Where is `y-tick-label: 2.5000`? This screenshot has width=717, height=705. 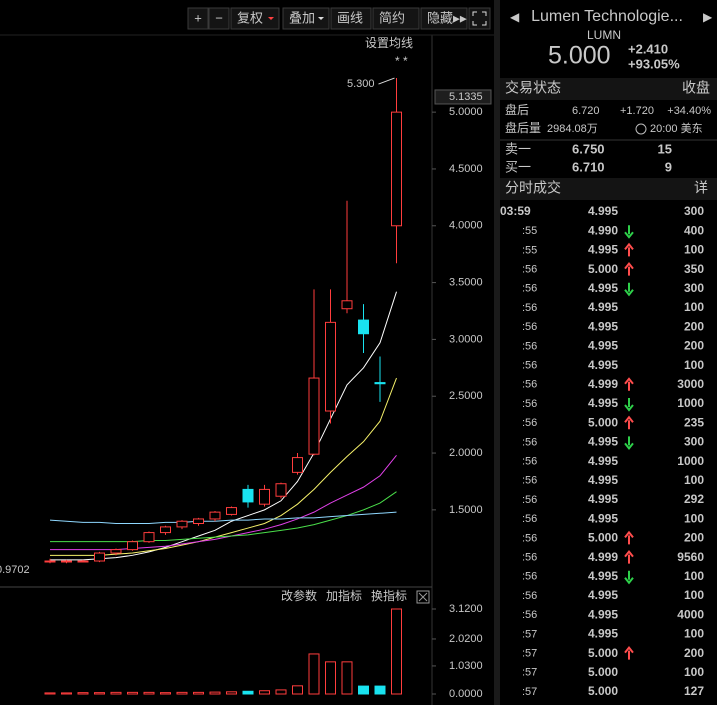 y-tick-label: 2.5000 is located at coordinates (466, 396).